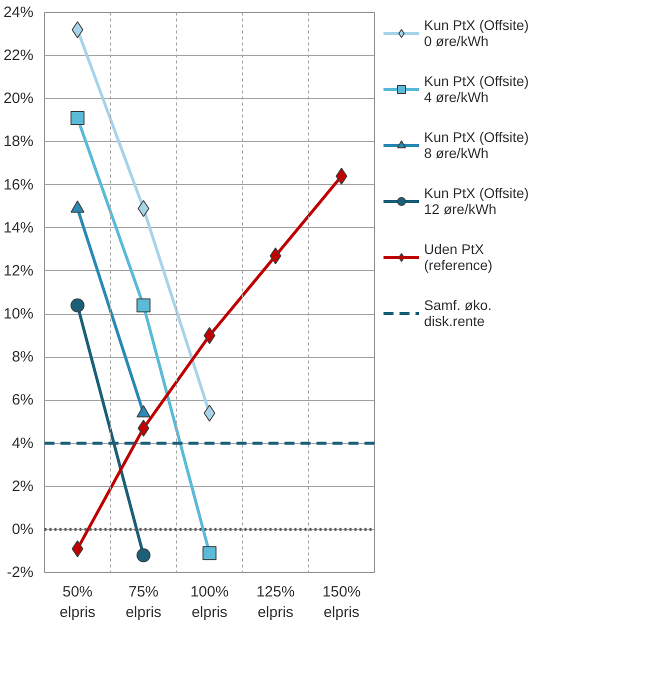 Image resolution: width=646 pixels, height=689 pixels. Describe the element at coordinates (275, 602) in the screenshot. I see `x-tick-label: 125% elpris` at that location.